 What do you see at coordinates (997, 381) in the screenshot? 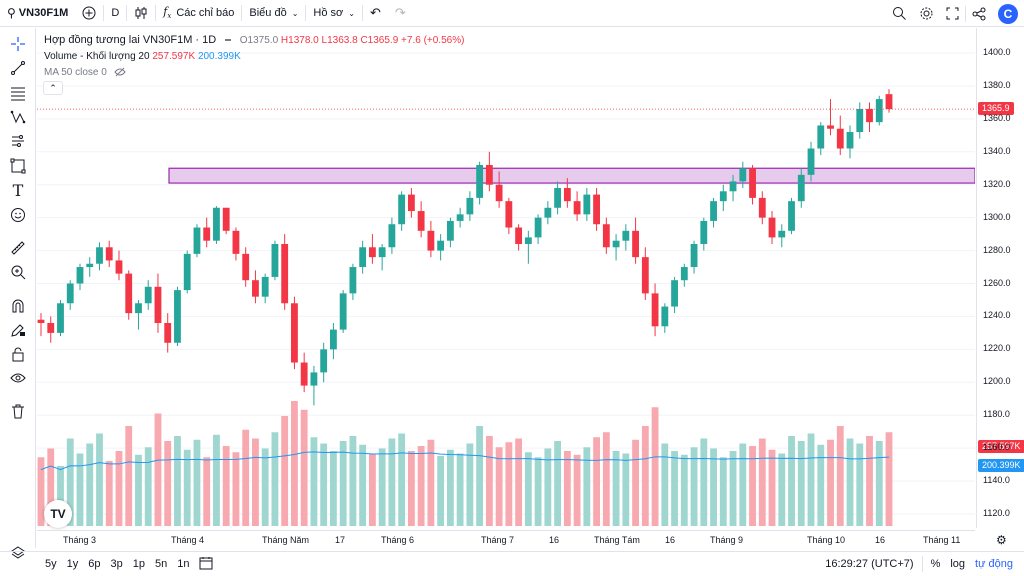
I see `price-tick-label: 1200.0` at bounding box center [997, 381].